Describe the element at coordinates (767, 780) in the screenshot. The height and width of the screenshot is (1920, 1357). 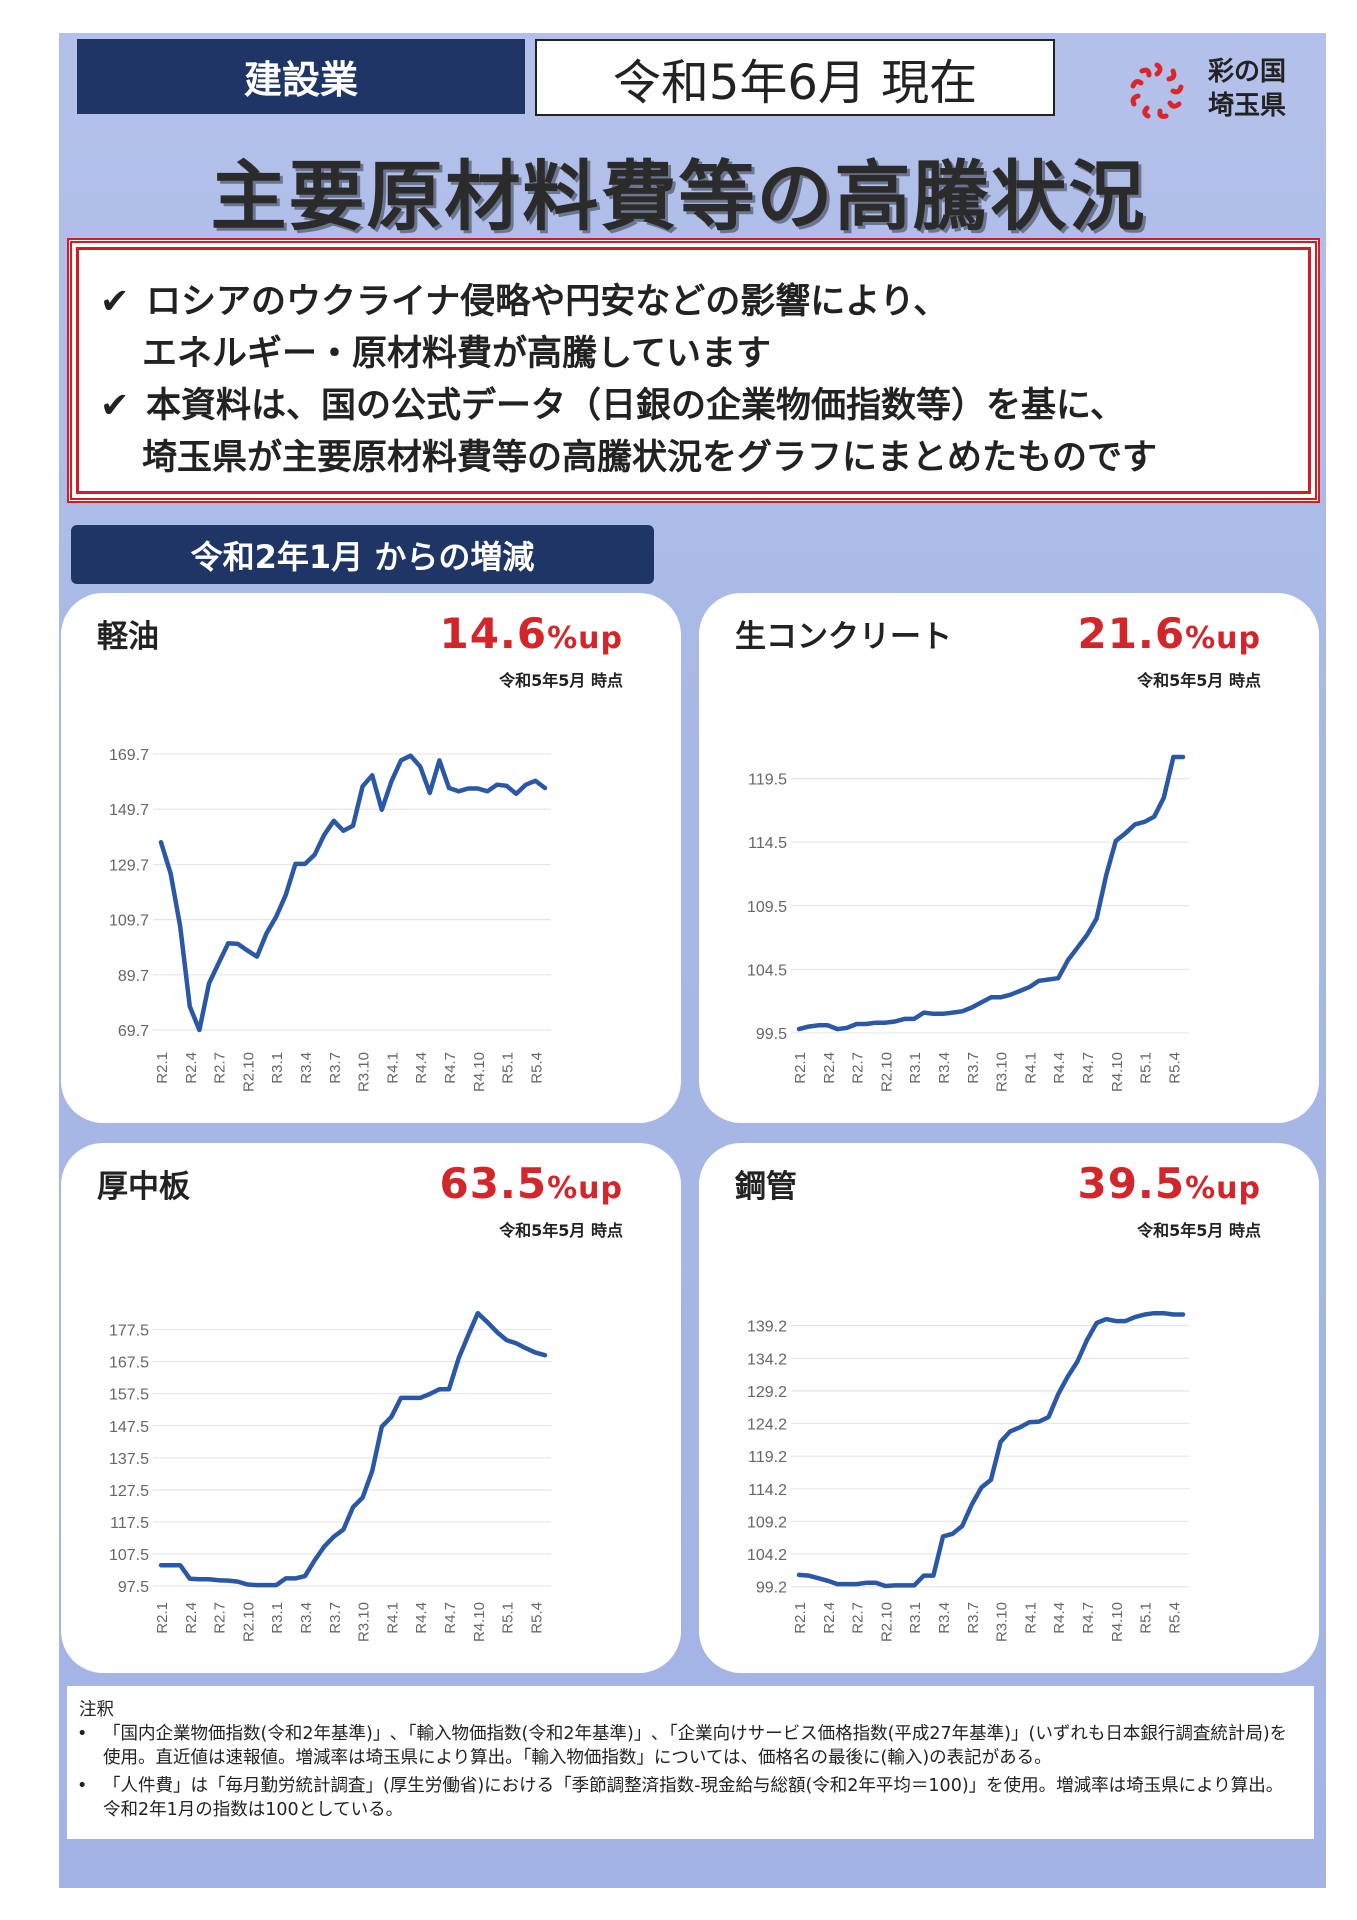
I see `y-tick-label: 119.5` at that location.